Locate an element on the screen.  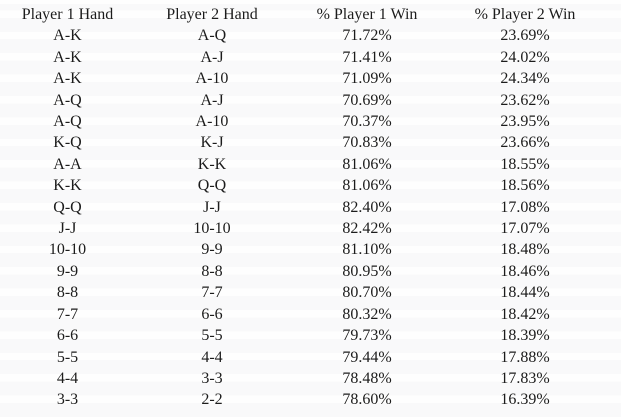
table-row: 6-6 5-5 79.73% 18.39% is located at coordinates (302, 335).